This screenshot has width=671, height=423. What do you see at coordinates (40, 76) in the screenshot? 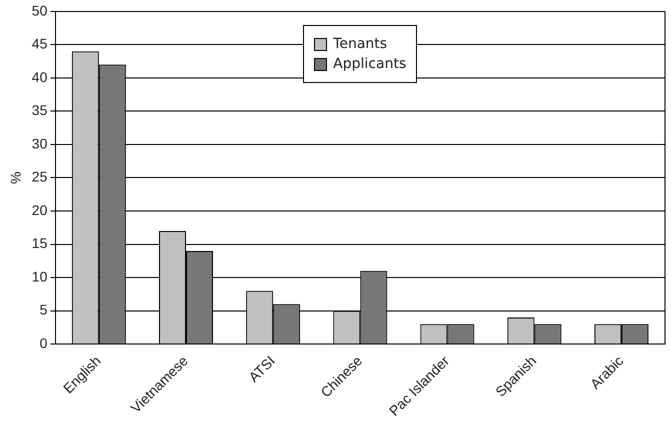
I see `y-tick-label: 40` at bounding box center [40, 76].